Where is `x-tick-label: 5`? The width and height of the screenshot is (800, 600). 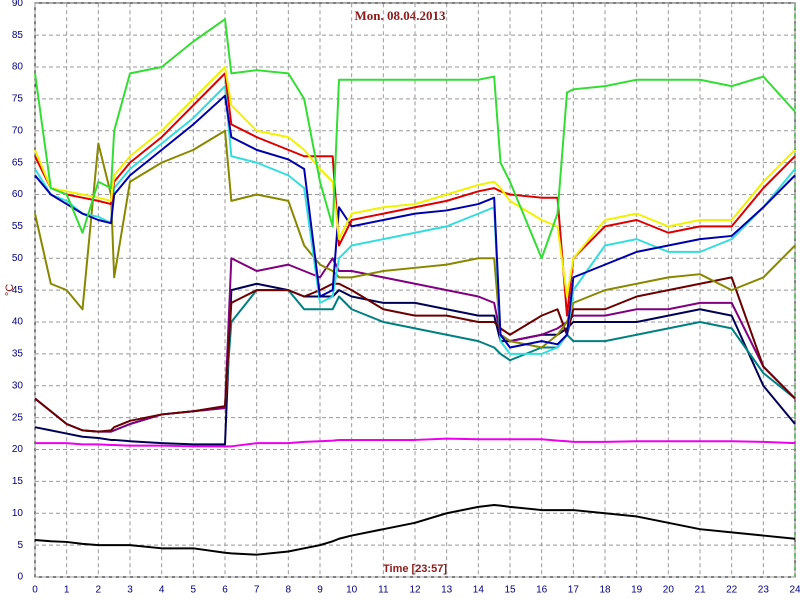 x-tick-label: 5 is located at coordinates (194, 590).